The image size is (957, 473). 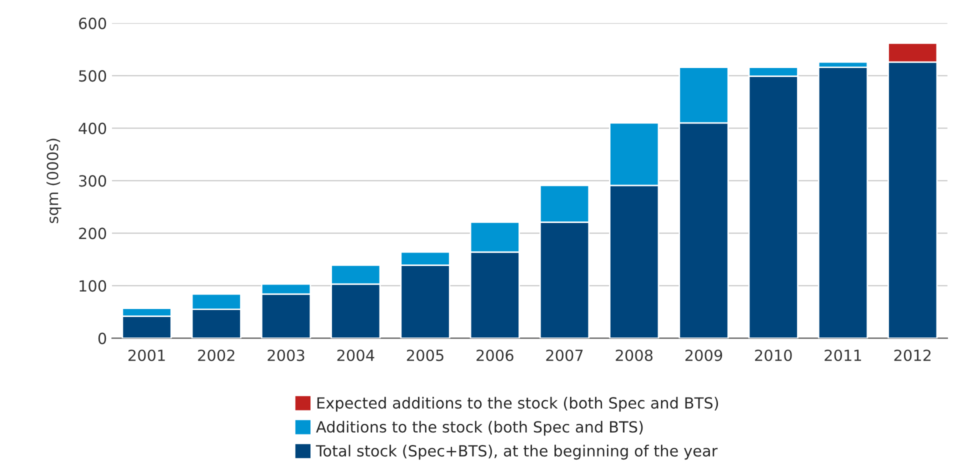 What do you see at coordinates (517, 404) in the screenshot?
I see `legend-label: Expected additions to the stock (both Spec and BTS)` at bounding box center [517, 404].